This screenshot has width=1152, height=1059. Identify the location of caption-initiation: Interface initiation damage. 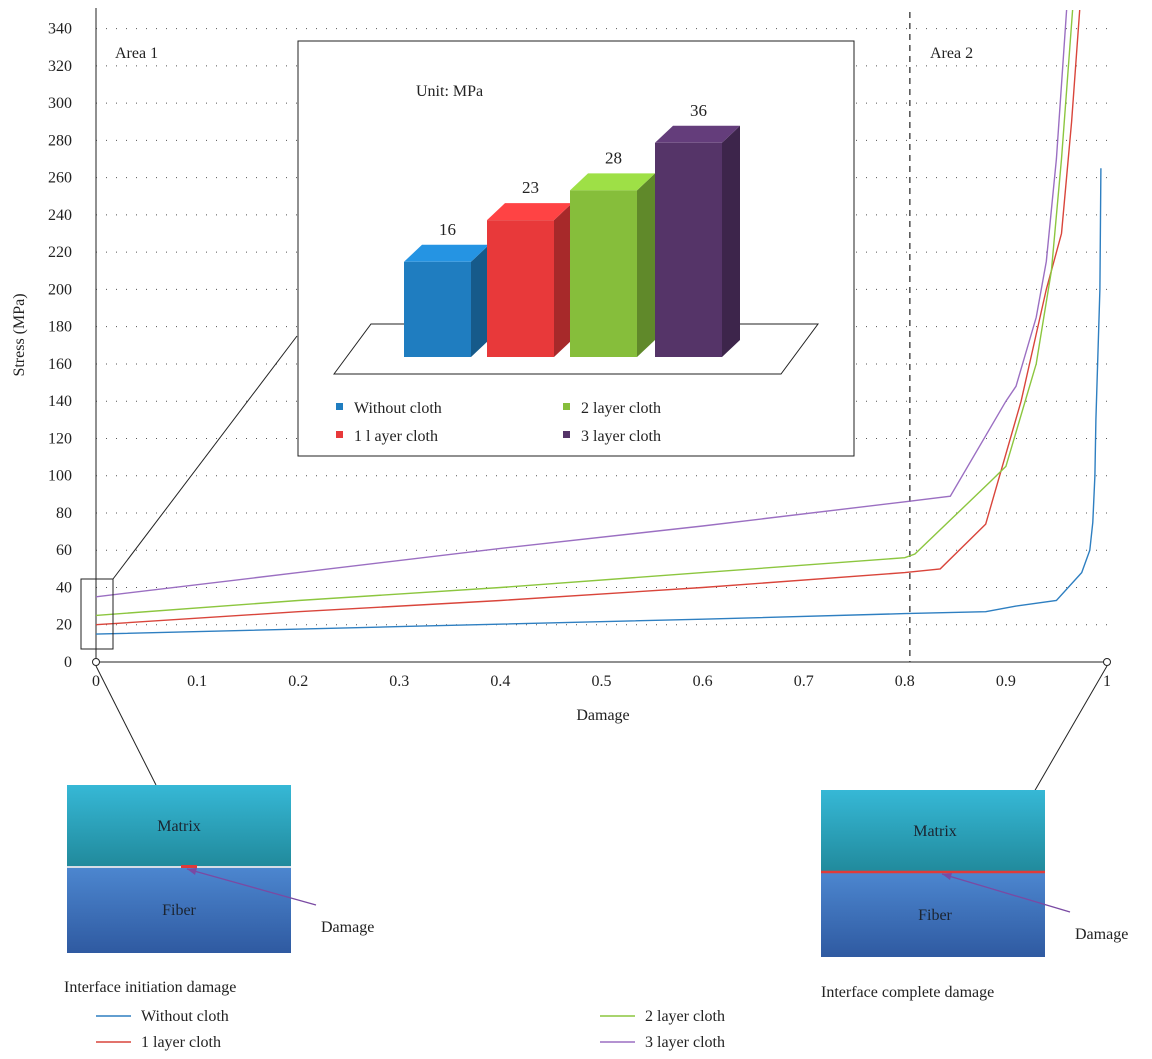
(150, 987).